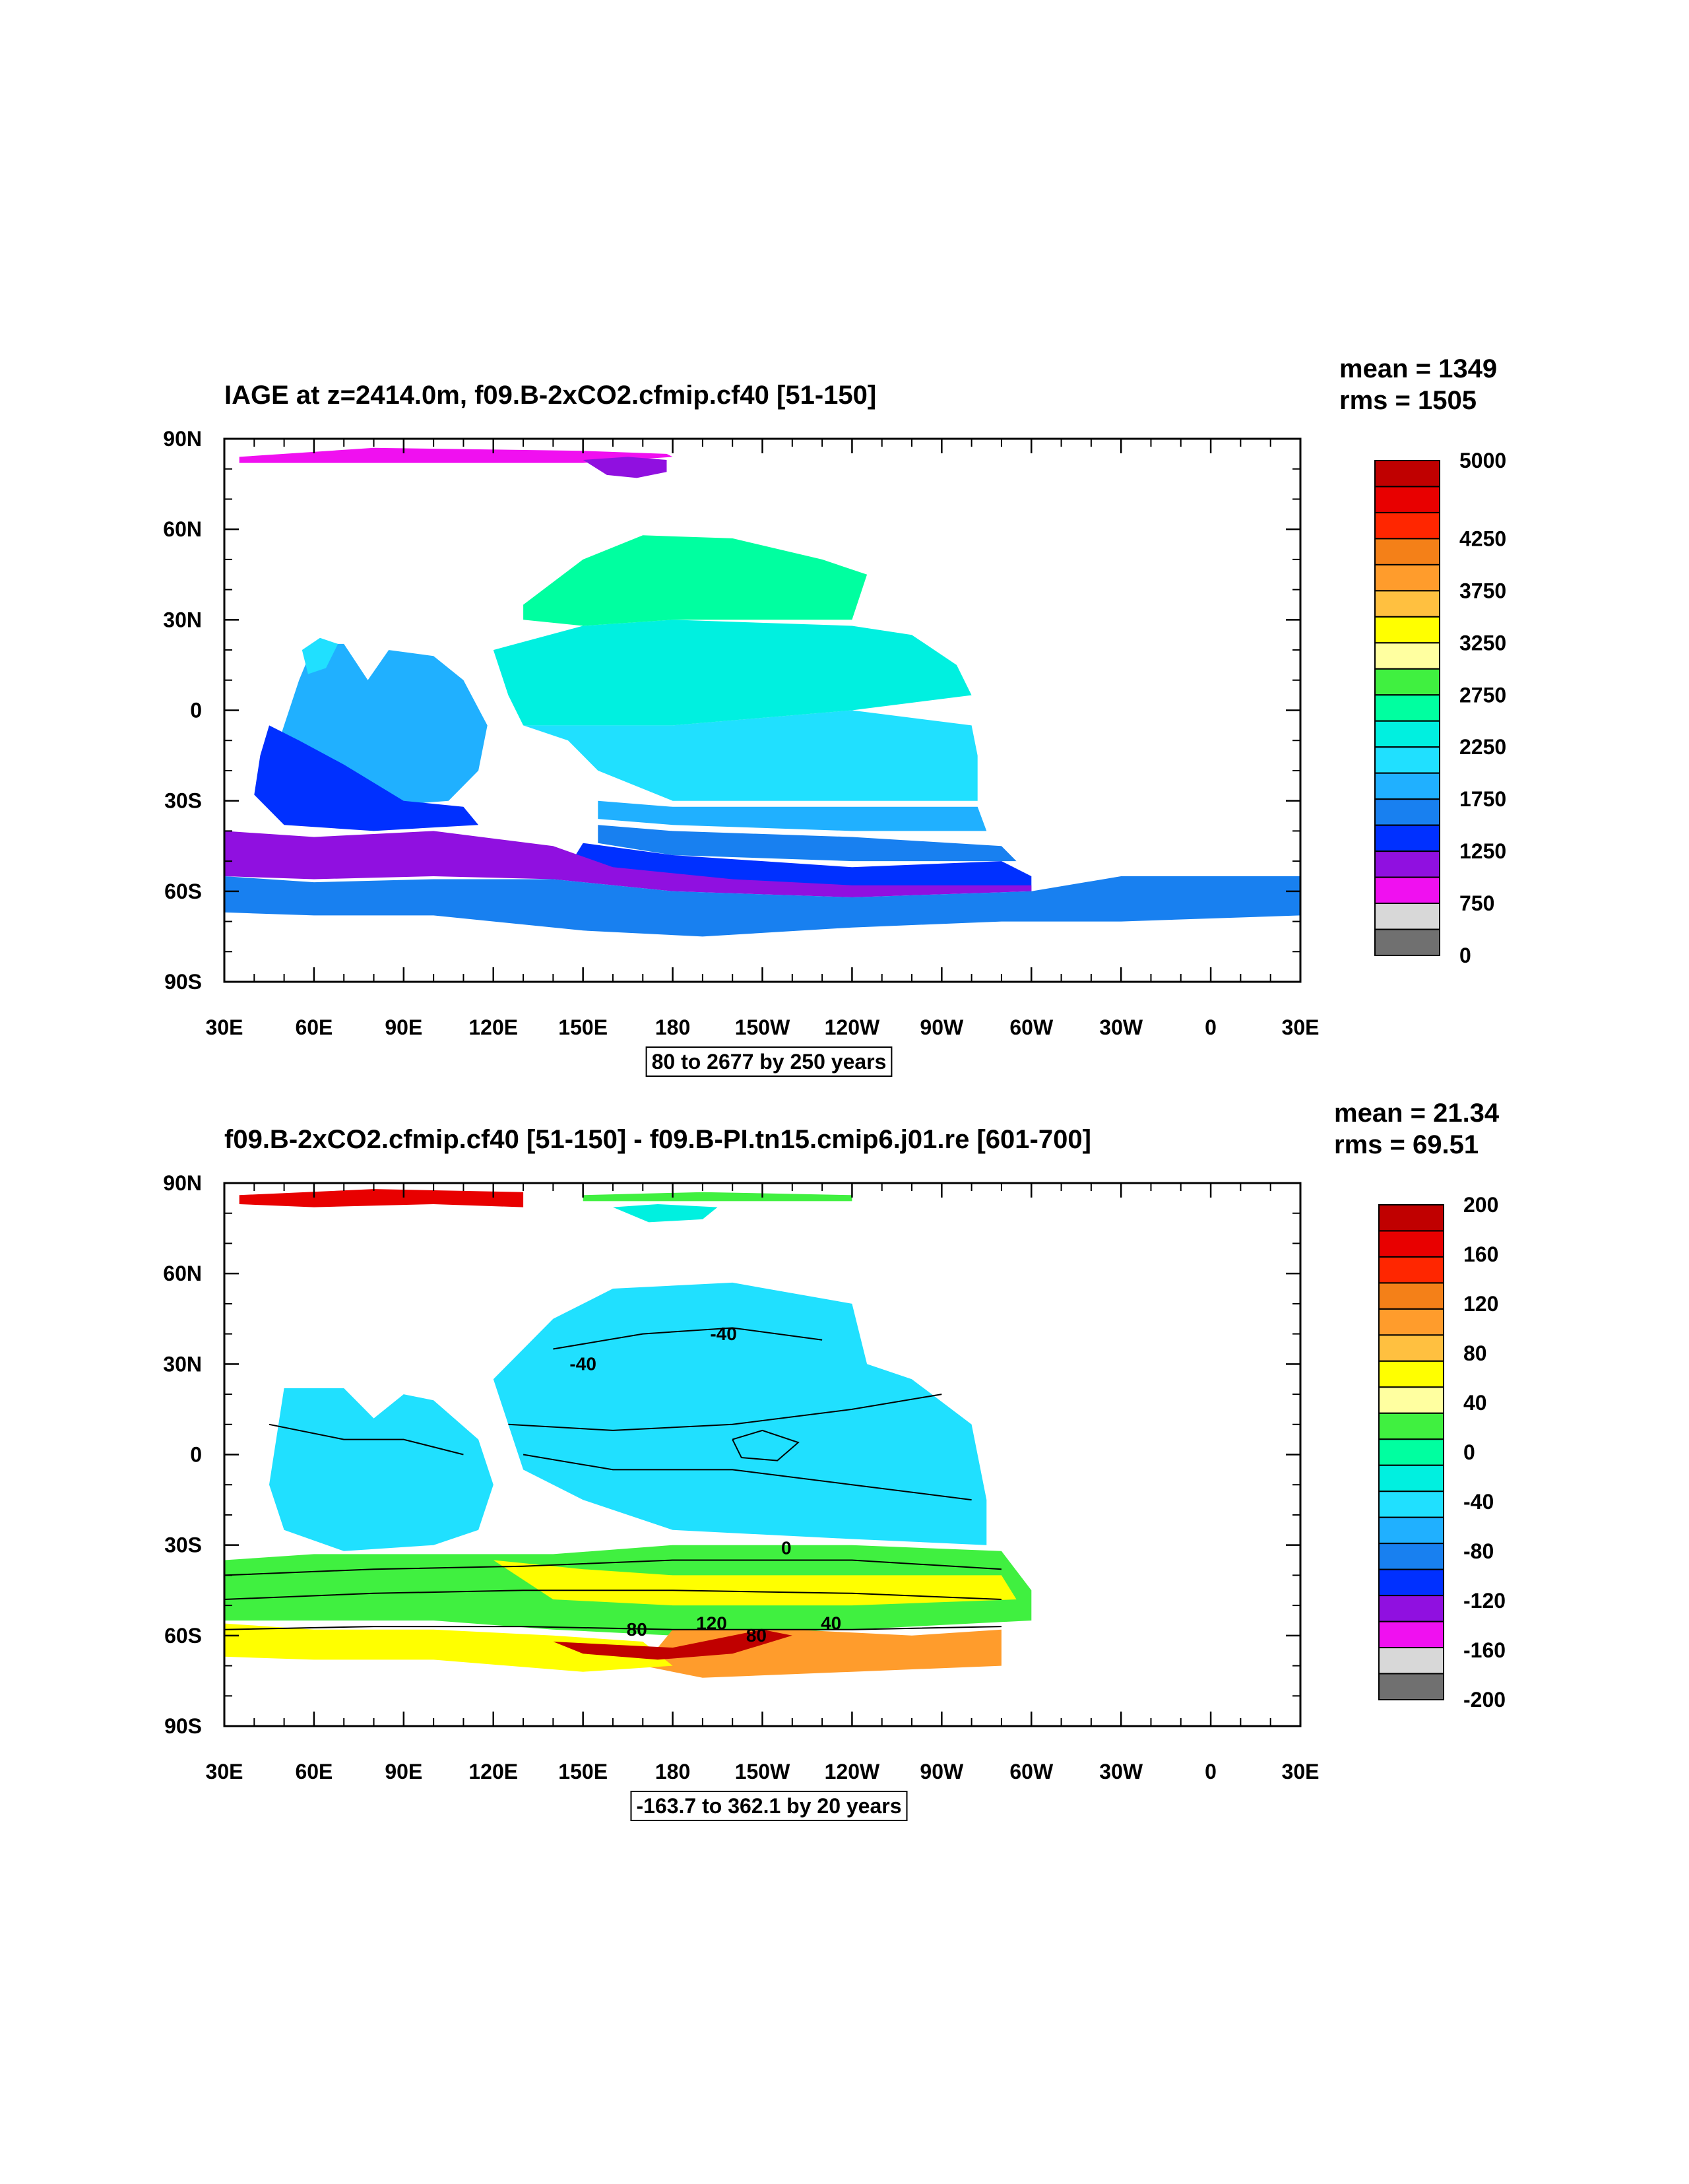  I want to click on colorbar-label: 4250, so click(1482, 538).